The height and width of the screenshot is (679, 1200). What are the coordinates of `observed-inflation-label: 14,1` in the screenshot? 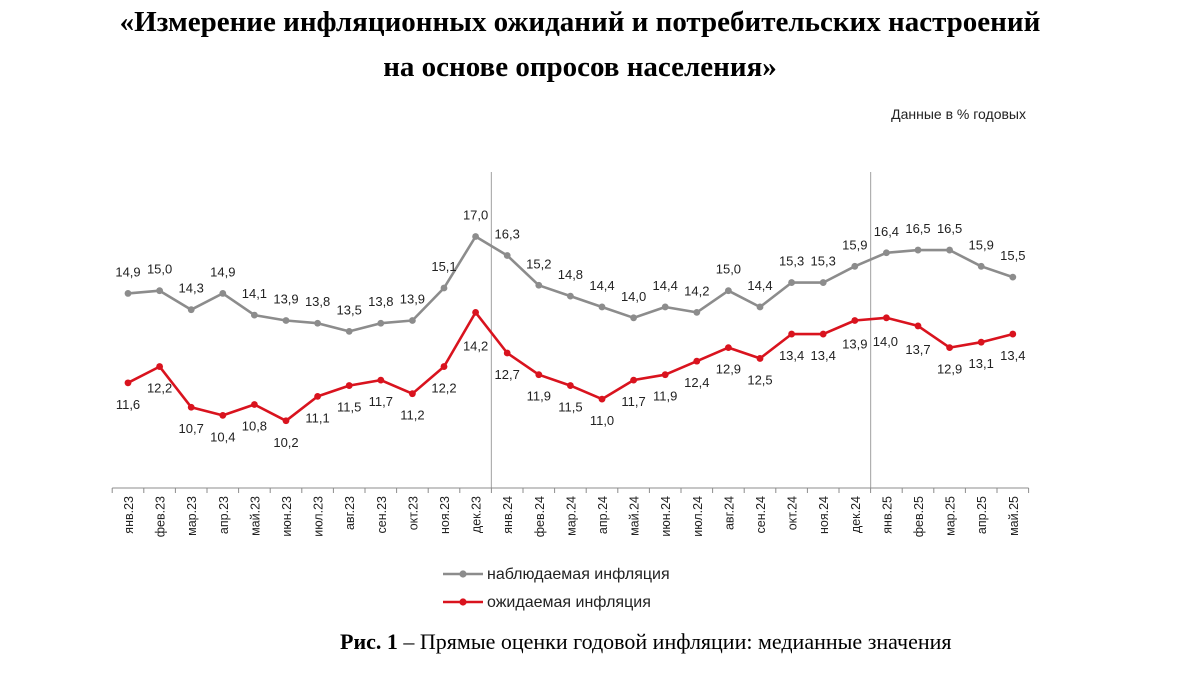 It's located at (254, 293).